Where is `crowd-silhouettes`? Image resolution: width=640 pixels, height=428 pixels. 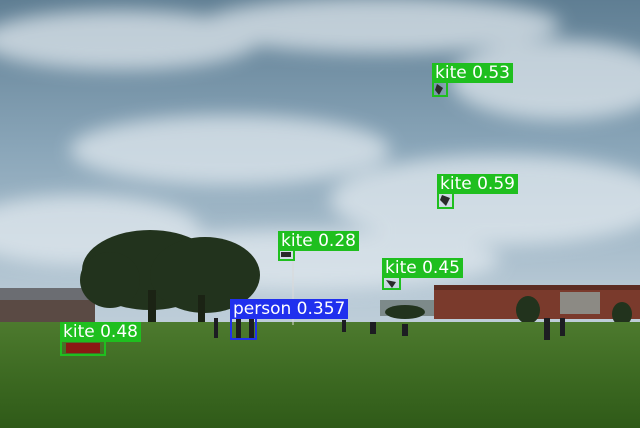
crowd-silhouettes is located at coordinates (389, 328).